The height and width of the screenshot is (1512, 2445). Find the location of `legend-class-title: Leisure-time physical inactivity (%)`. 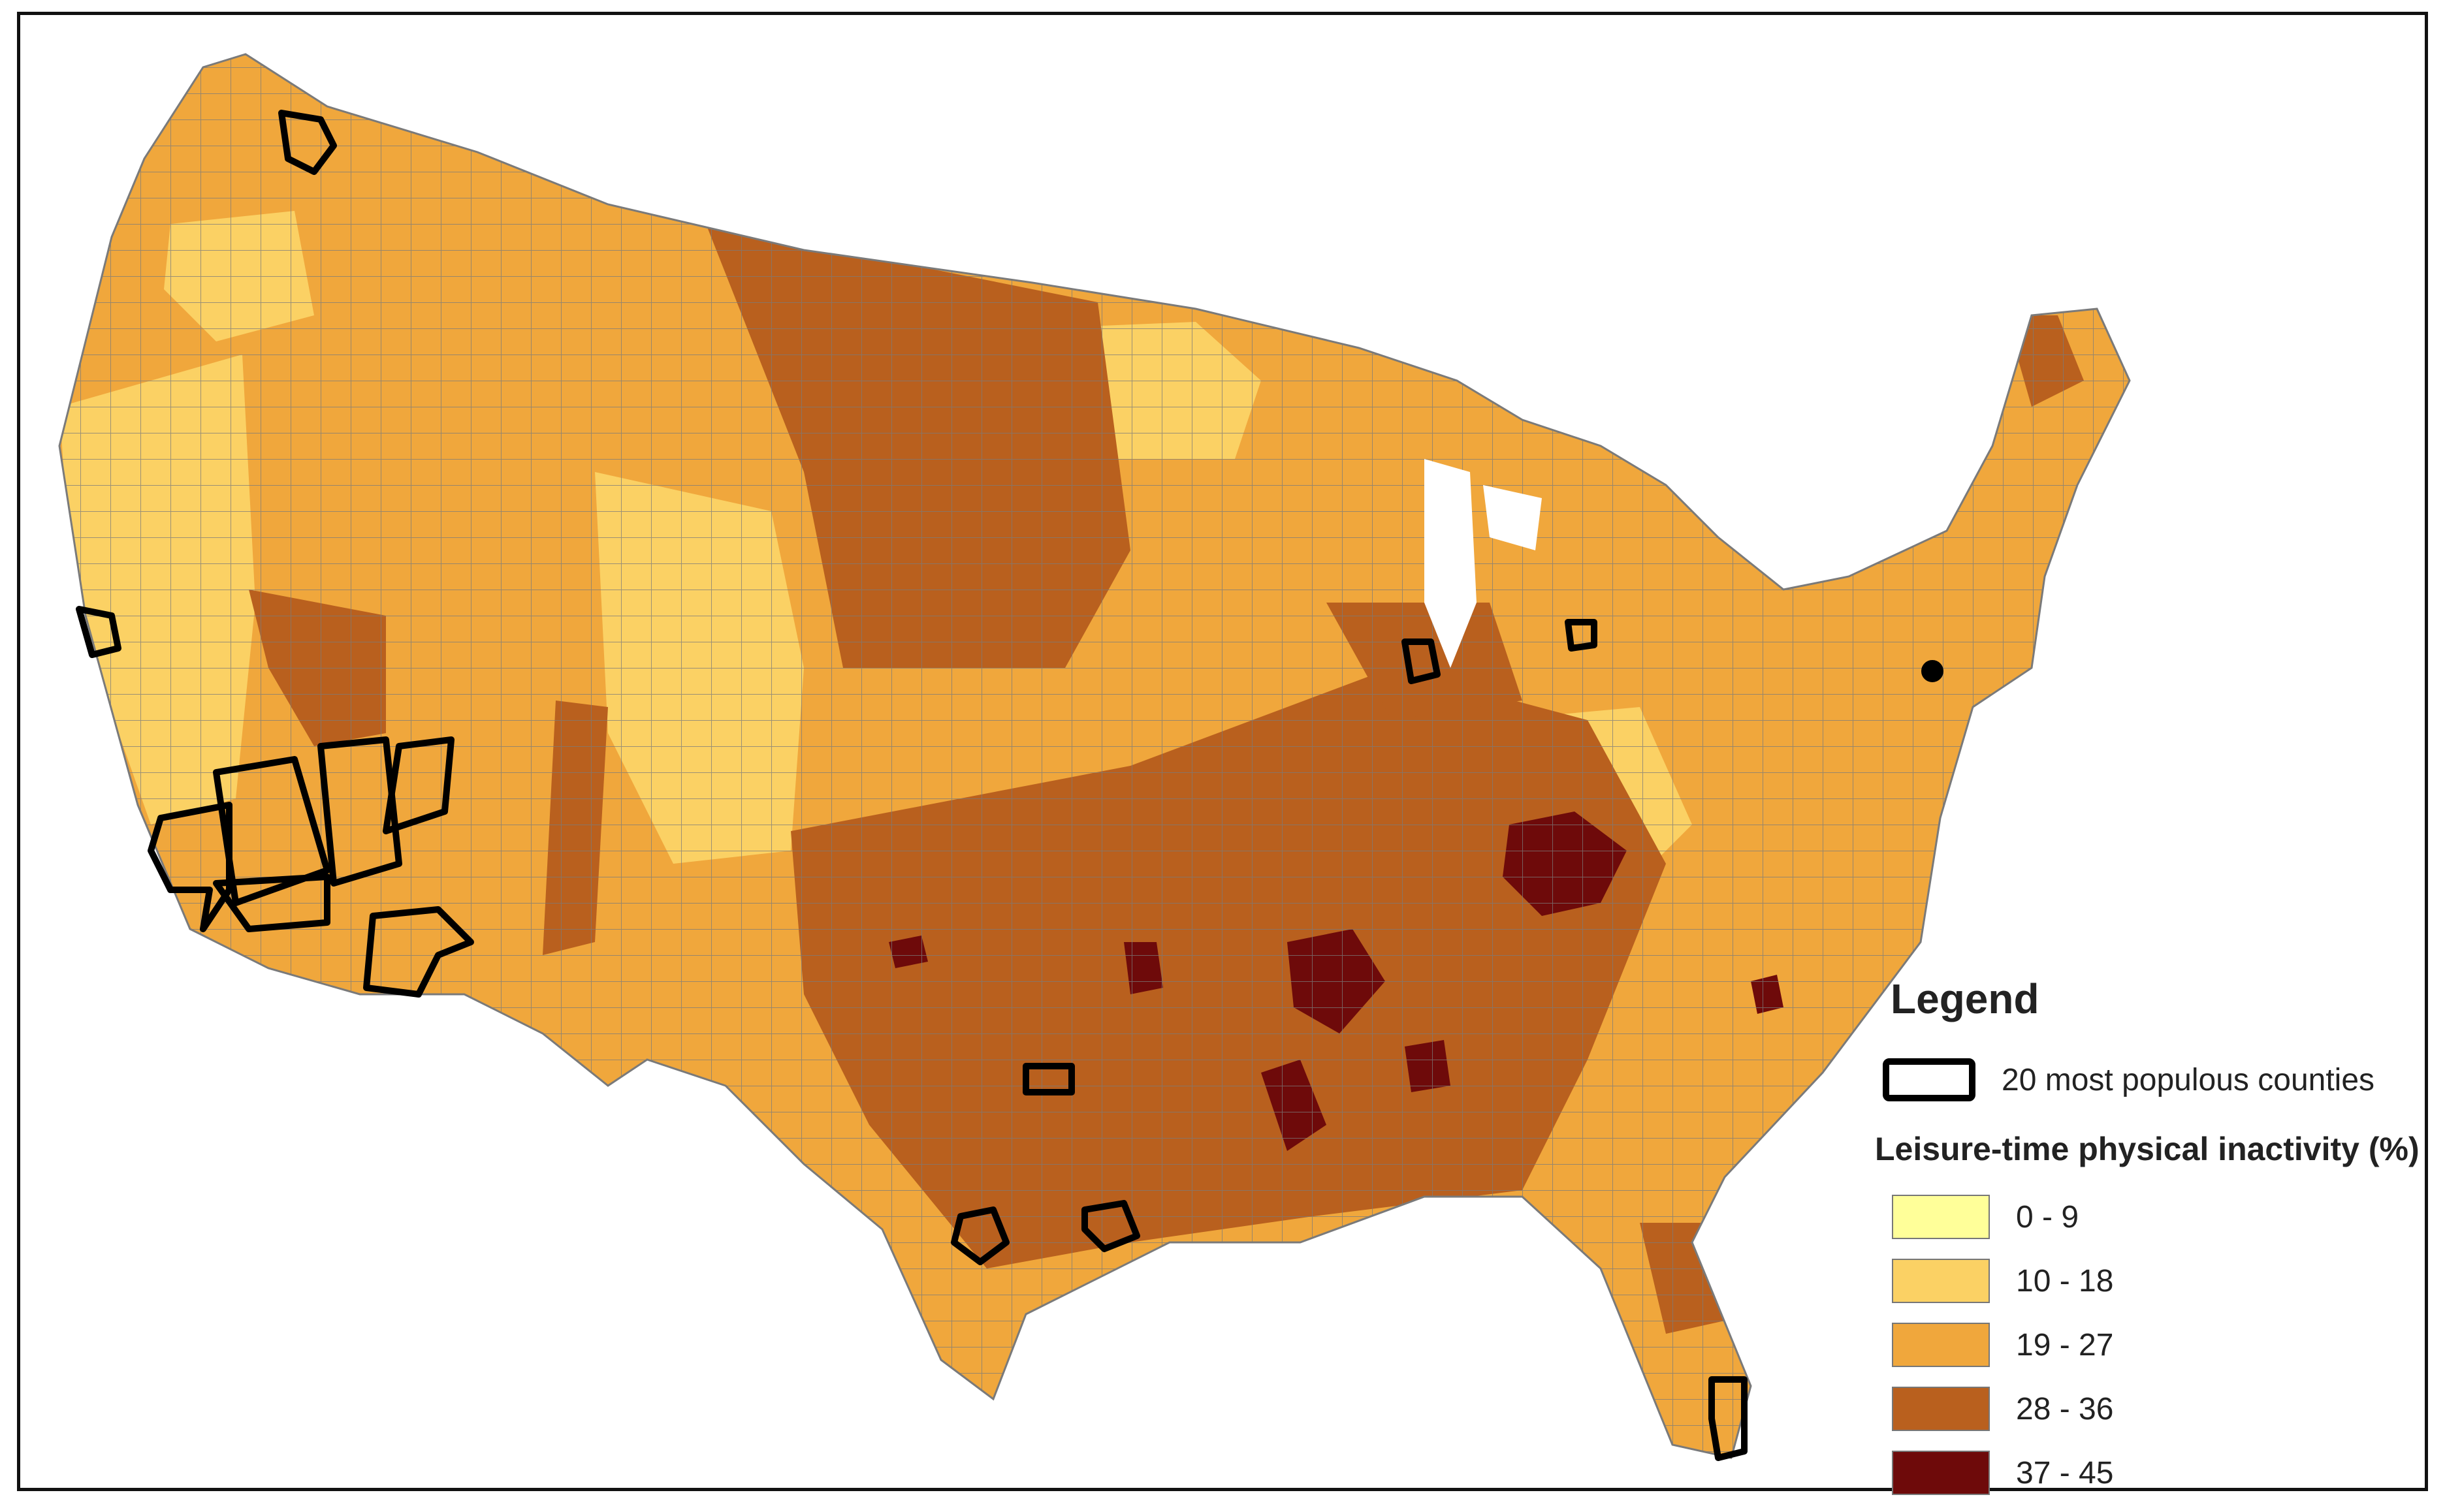

legend-class-title: Leisure-time physical inactivity (%) is located at coordinates (2147, 1149).